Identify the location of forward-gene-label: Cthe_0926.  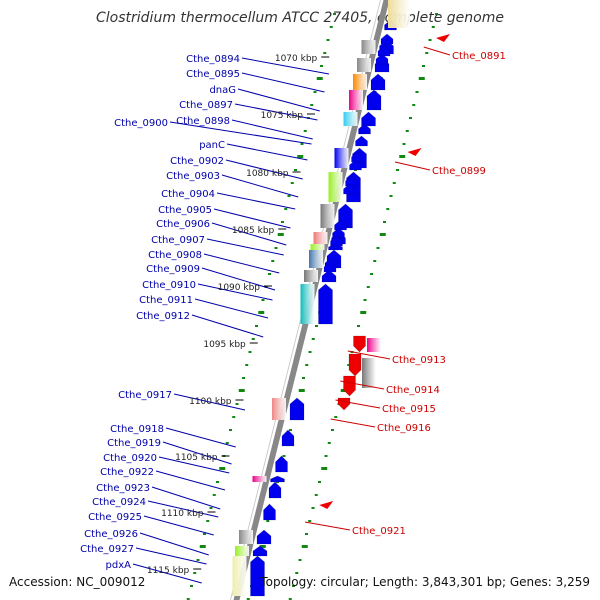
(111, 534).